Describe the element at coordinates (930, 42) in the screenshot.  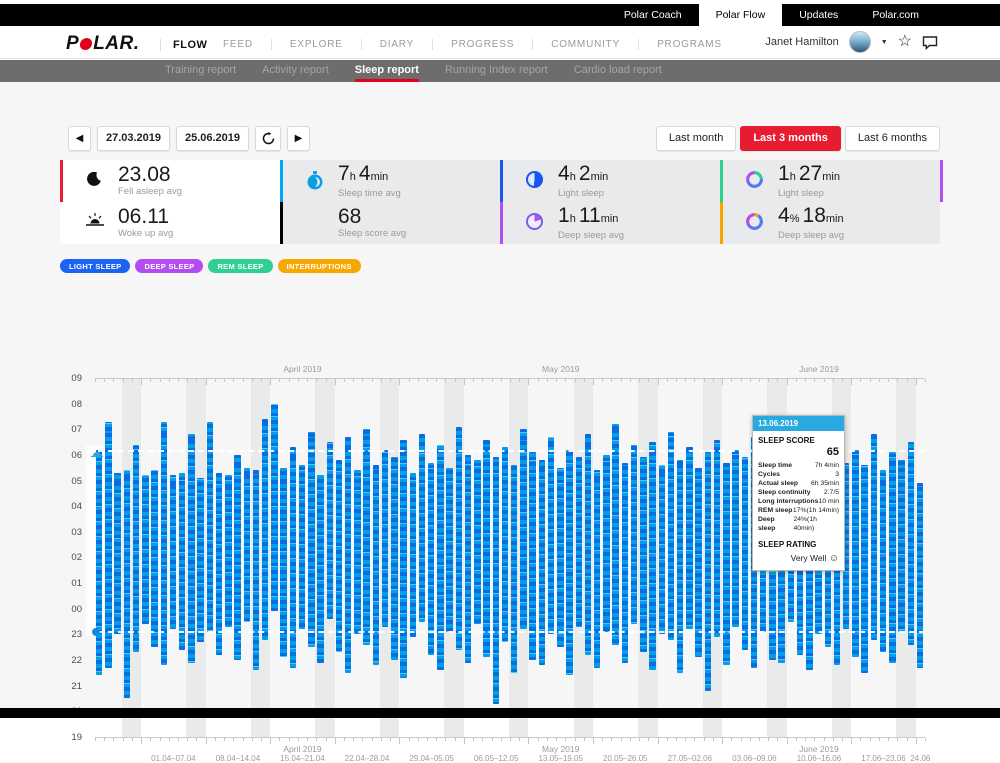
I see `chat-icon` at that location.